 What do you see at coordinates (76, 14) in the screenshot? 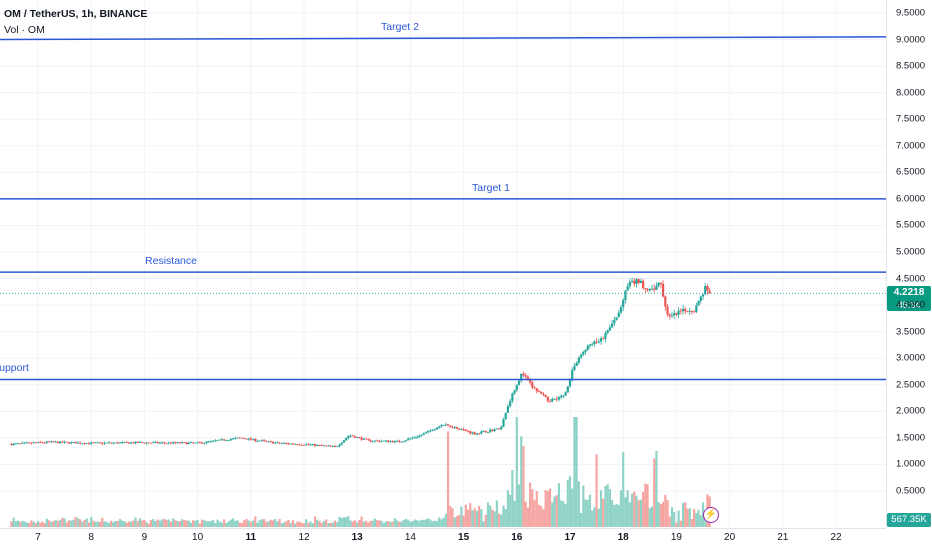
I see `symbol-title: OM / TetherUS, 1h, BINANCE` at bounding box center [76, 14].